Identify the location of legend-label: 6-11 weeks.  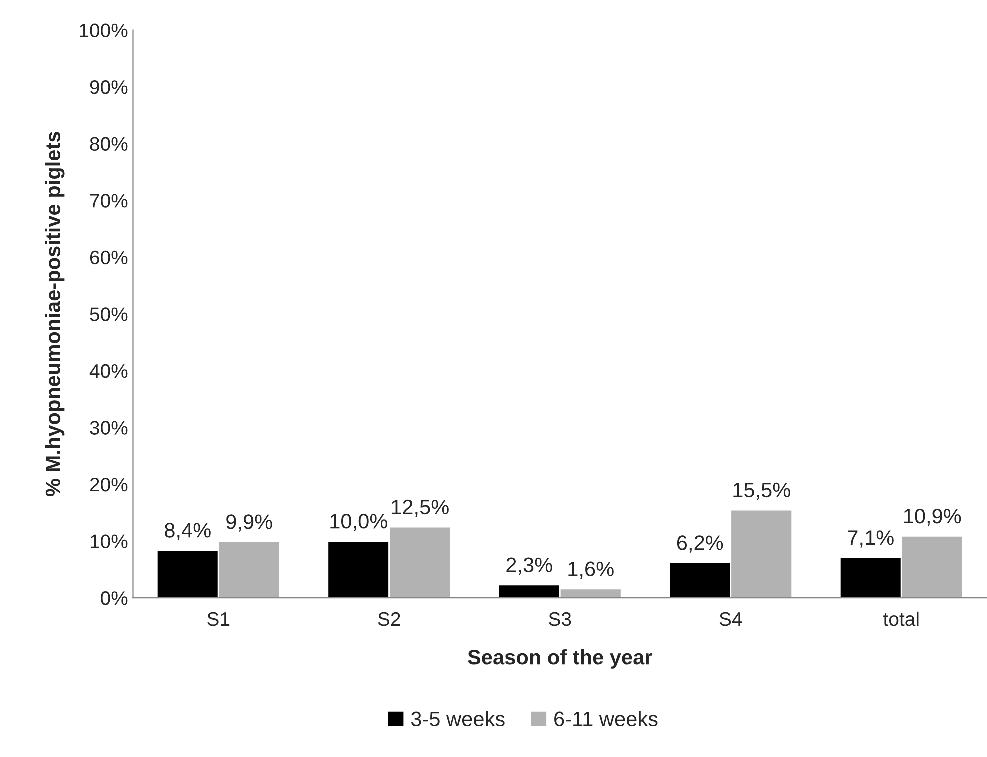
(606, 719).